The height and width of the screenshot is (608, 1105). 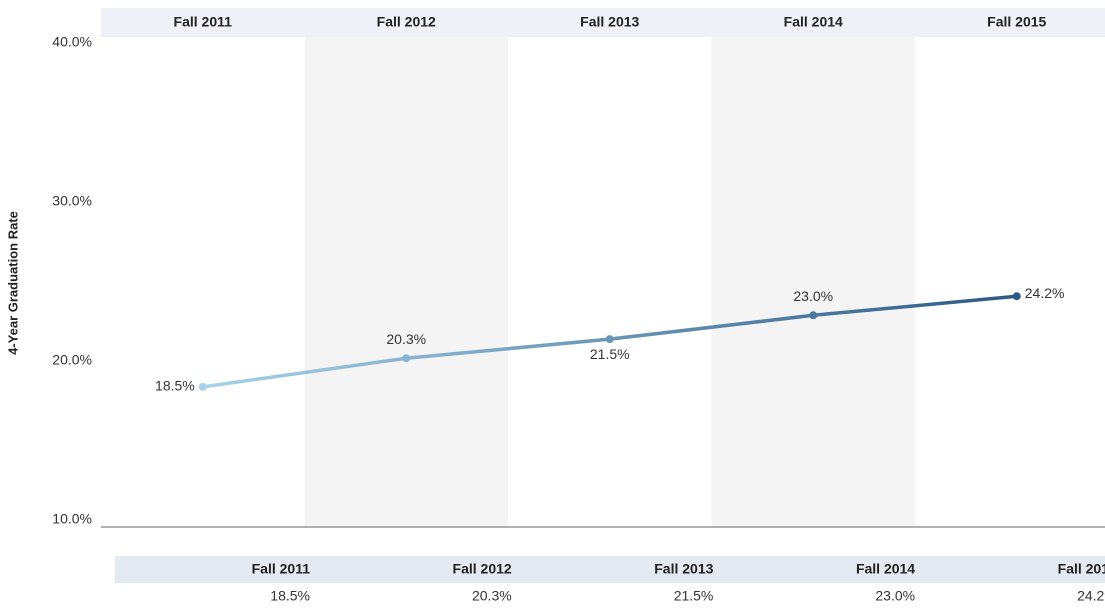 What do you see at coordinates (72, 519) in the screenshot?
I see `y-tick-label: 10.0%` at bounding box center [72, 519].